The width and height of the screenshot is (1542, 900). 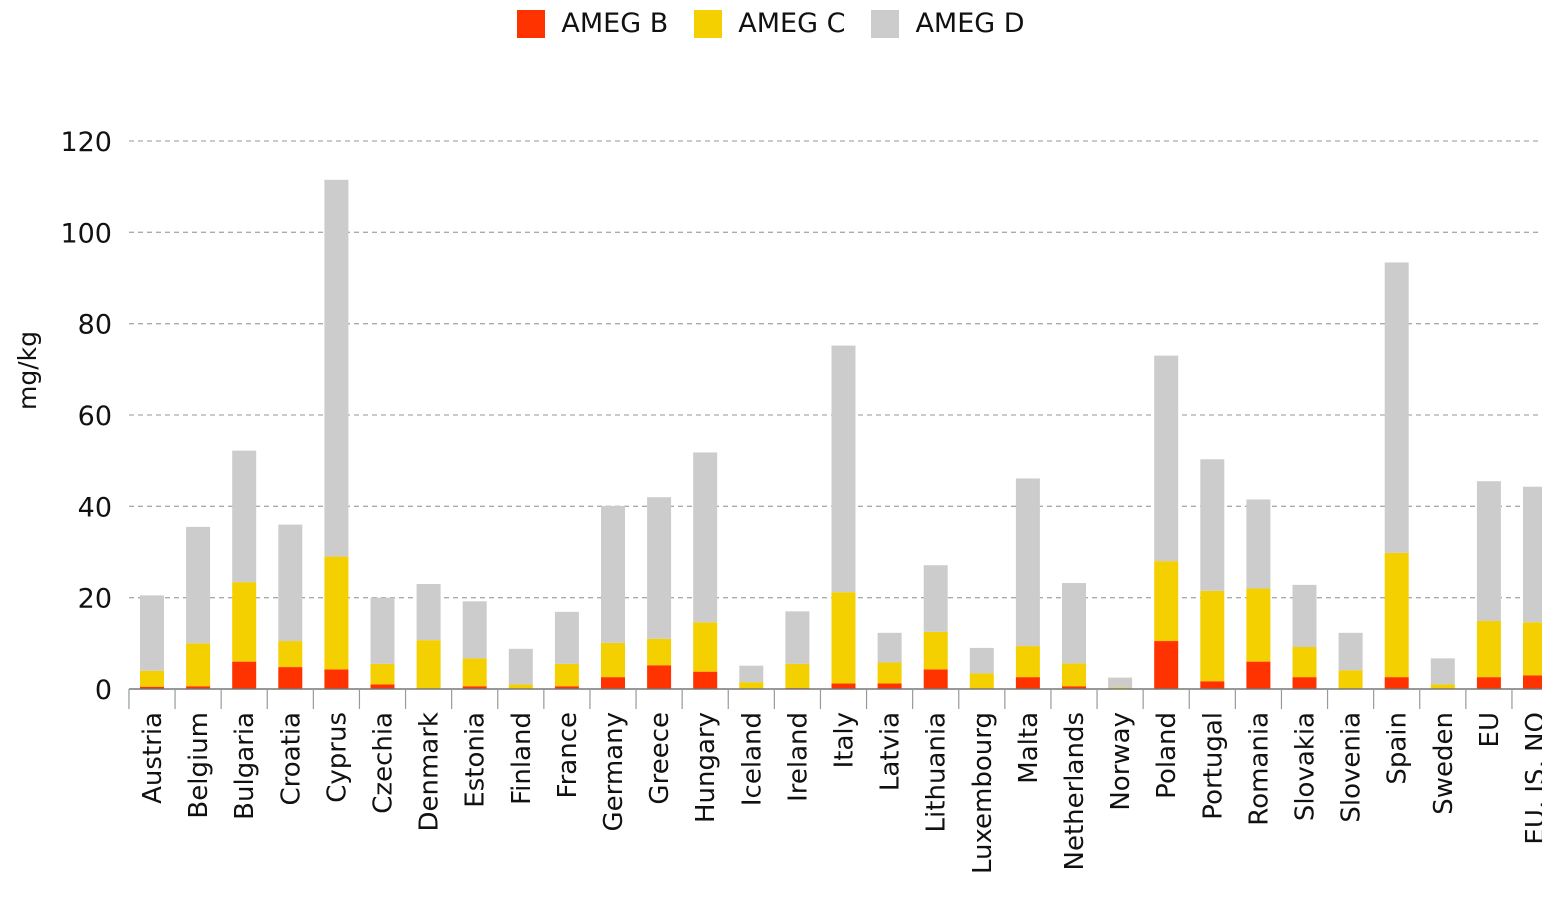 What do you see at coordinates (153, 758) in the screenshot?
I see `x-tick-label: Austria` at bounding box center [153, 758].